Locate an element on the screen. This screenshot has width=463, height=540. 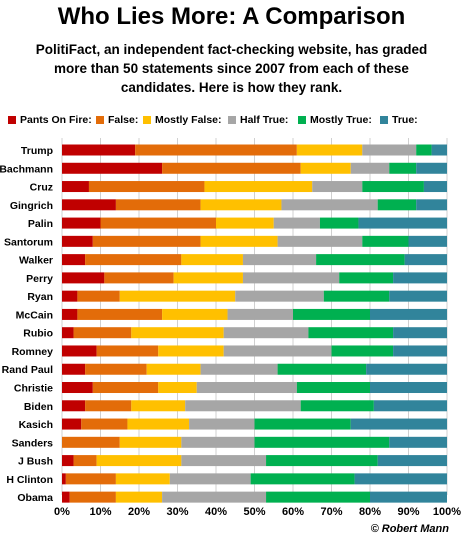
y-category-label: Ryan is located at coordinates (40, 297).